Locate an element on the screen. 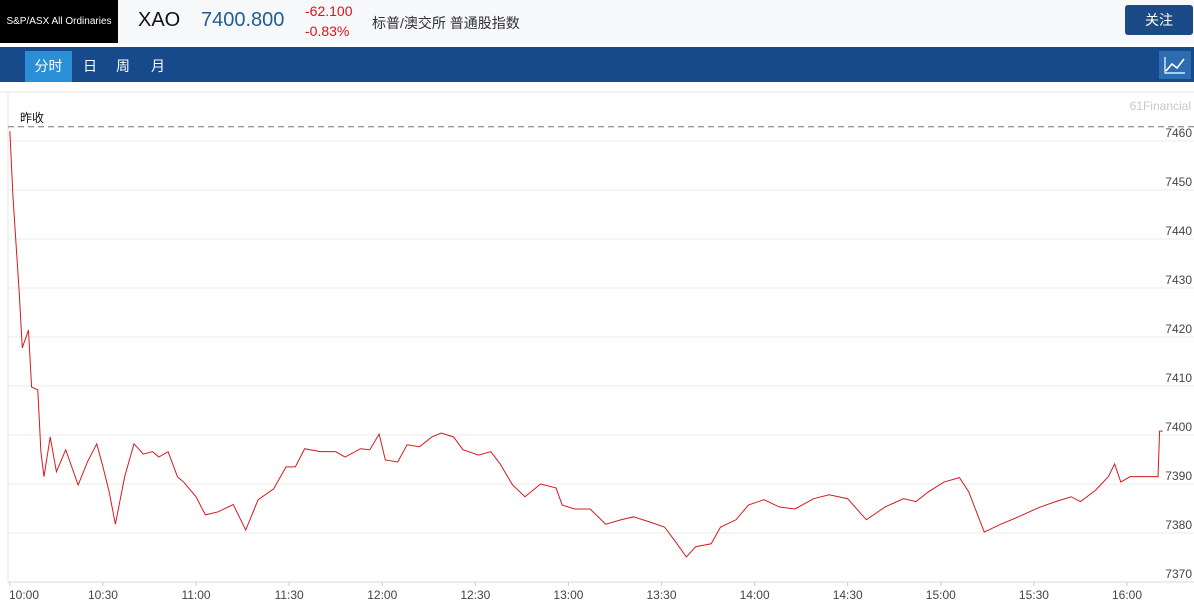 This screenshot has width=1194, height=609. y-tick-label: 7460 is located at coordinates (1178, 133).